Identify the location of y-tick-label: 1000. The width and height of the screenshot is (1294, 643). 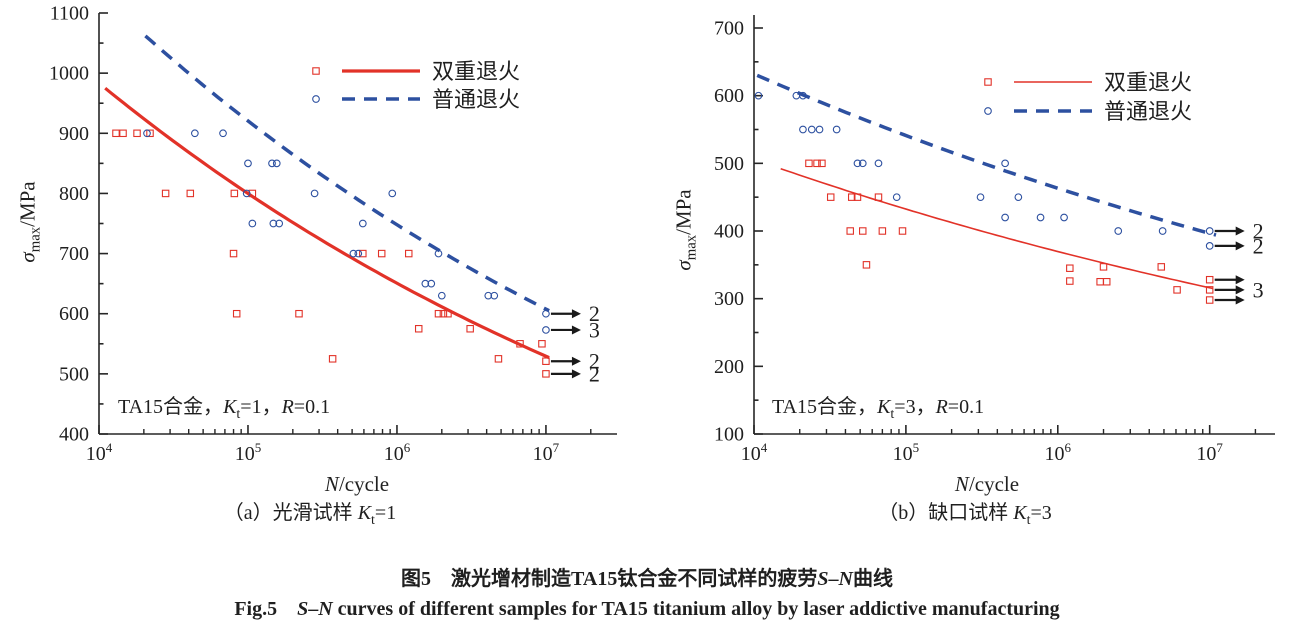
(69, 74).